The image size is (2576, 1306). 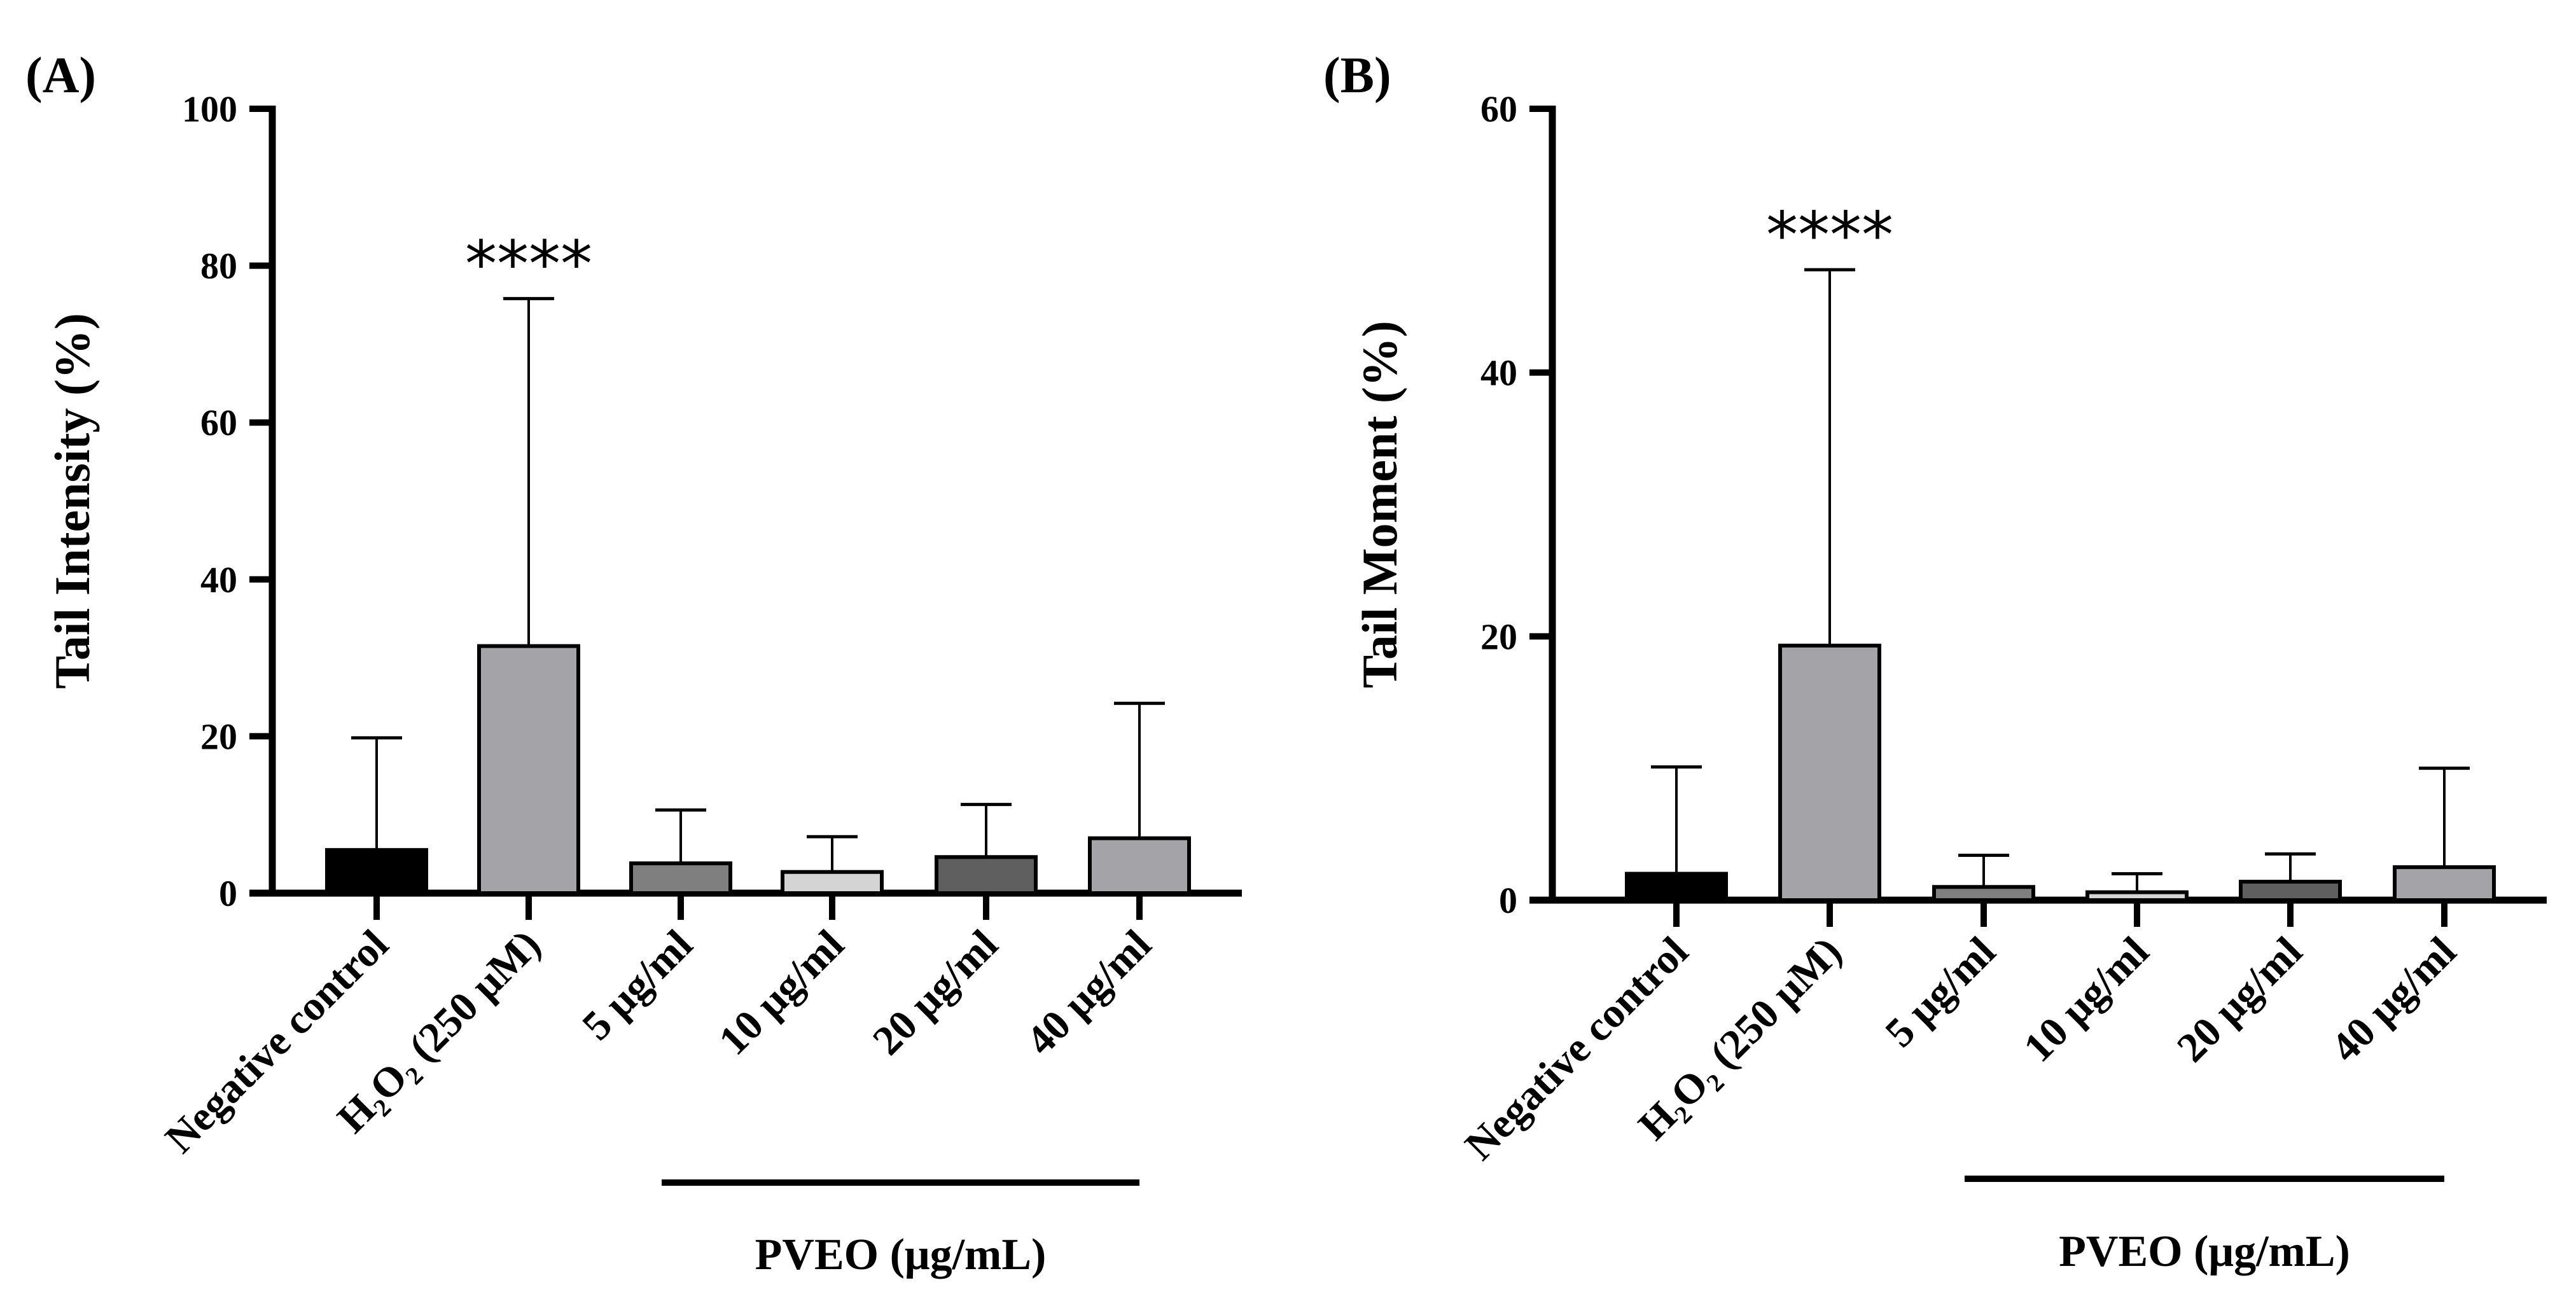 I want to click on y-tick-label: 100, so click(x=210, y=109).